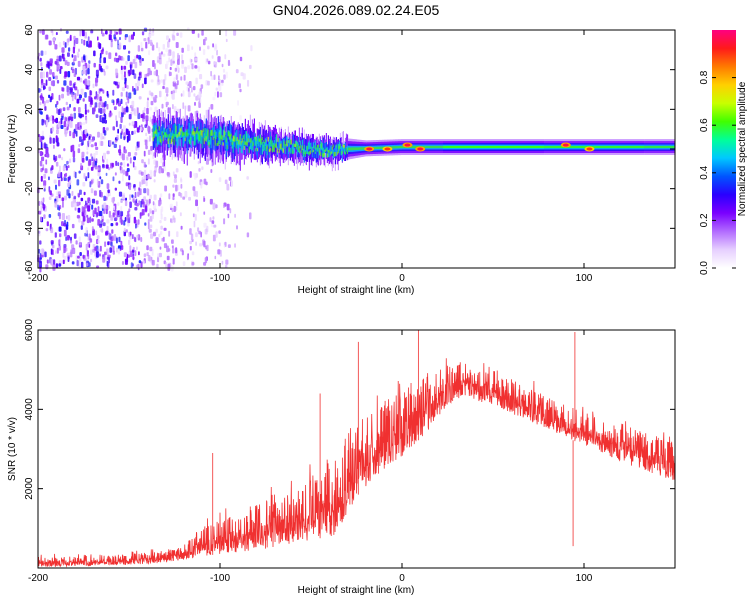  What do you see at coordinates (704, 77) in the screenshot?
I see `colorbar-tick-label: 0.8` at bounding box center [704, 77].